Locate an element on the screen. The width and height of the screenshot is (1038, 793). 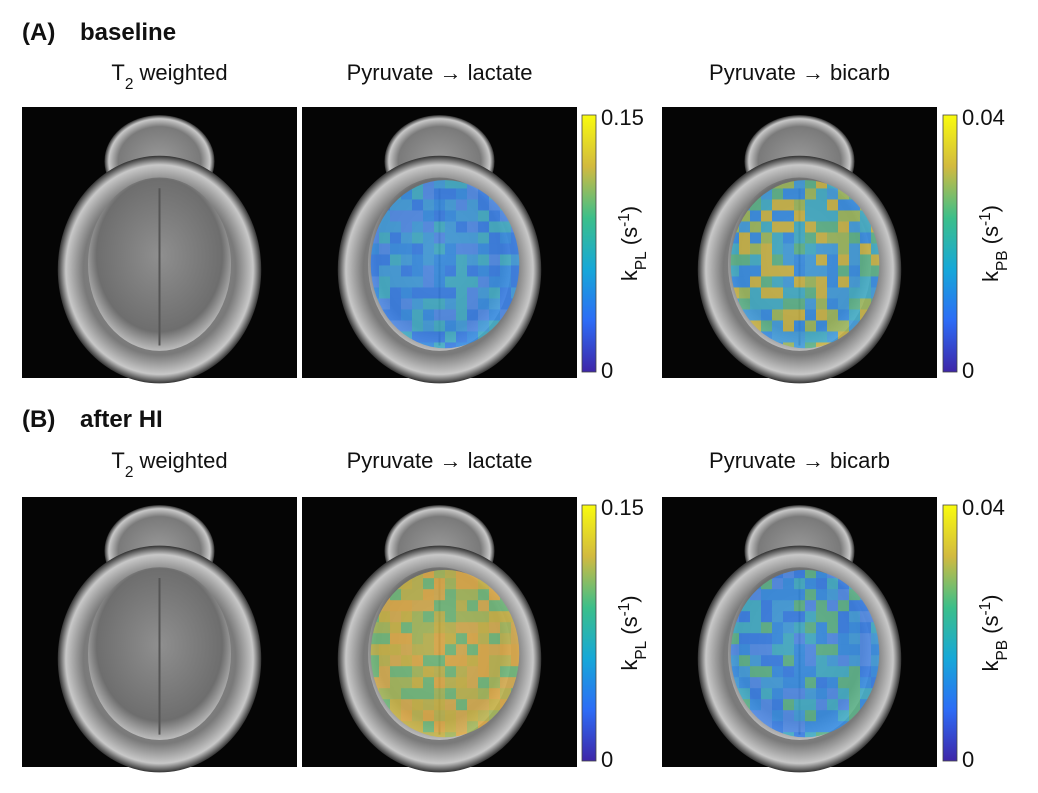
label-part: weighted is located at coordinates (180, 72).